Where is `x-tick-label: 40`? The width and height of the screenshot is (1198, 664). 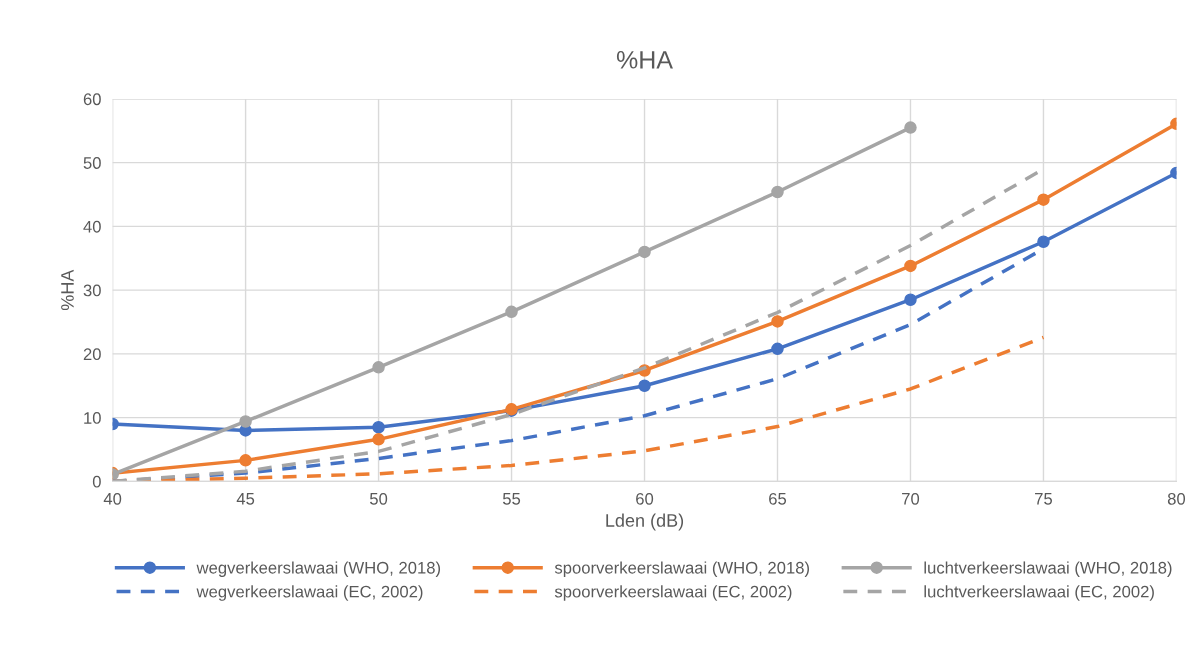 x-tick-label: 40 is located at coordinates (112, 498).